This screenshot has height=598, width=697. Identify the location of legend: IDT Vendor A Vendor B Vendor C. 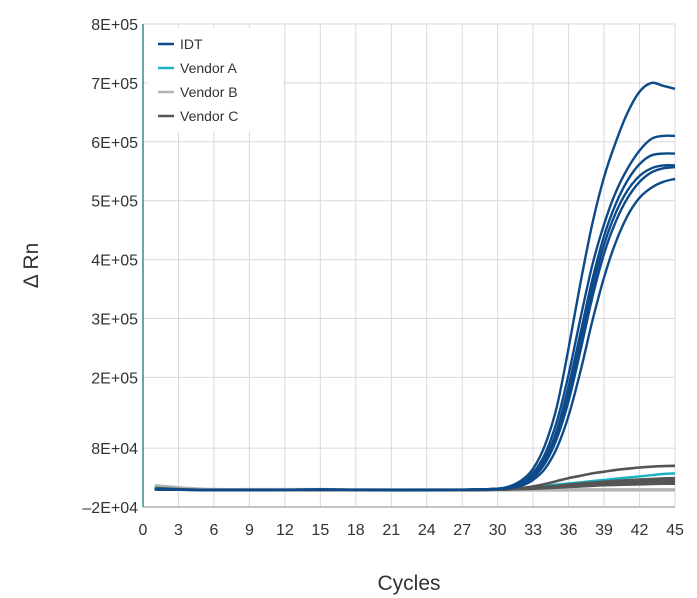
(215, 80).